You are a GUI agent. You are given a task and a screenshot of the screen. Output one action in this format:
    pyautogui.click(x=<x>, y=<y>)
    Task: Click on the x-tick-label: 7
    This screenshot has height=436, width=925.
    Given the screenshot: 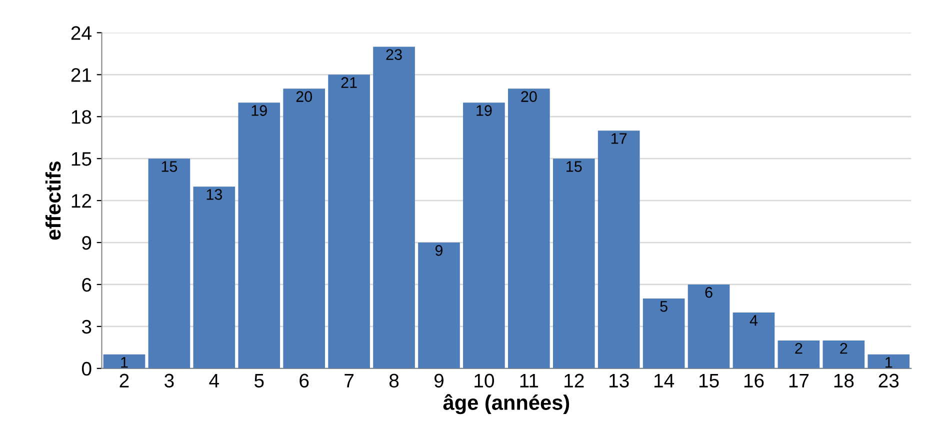 What is the action you would take?
    pyautogui.click(x=349, y=381)
    